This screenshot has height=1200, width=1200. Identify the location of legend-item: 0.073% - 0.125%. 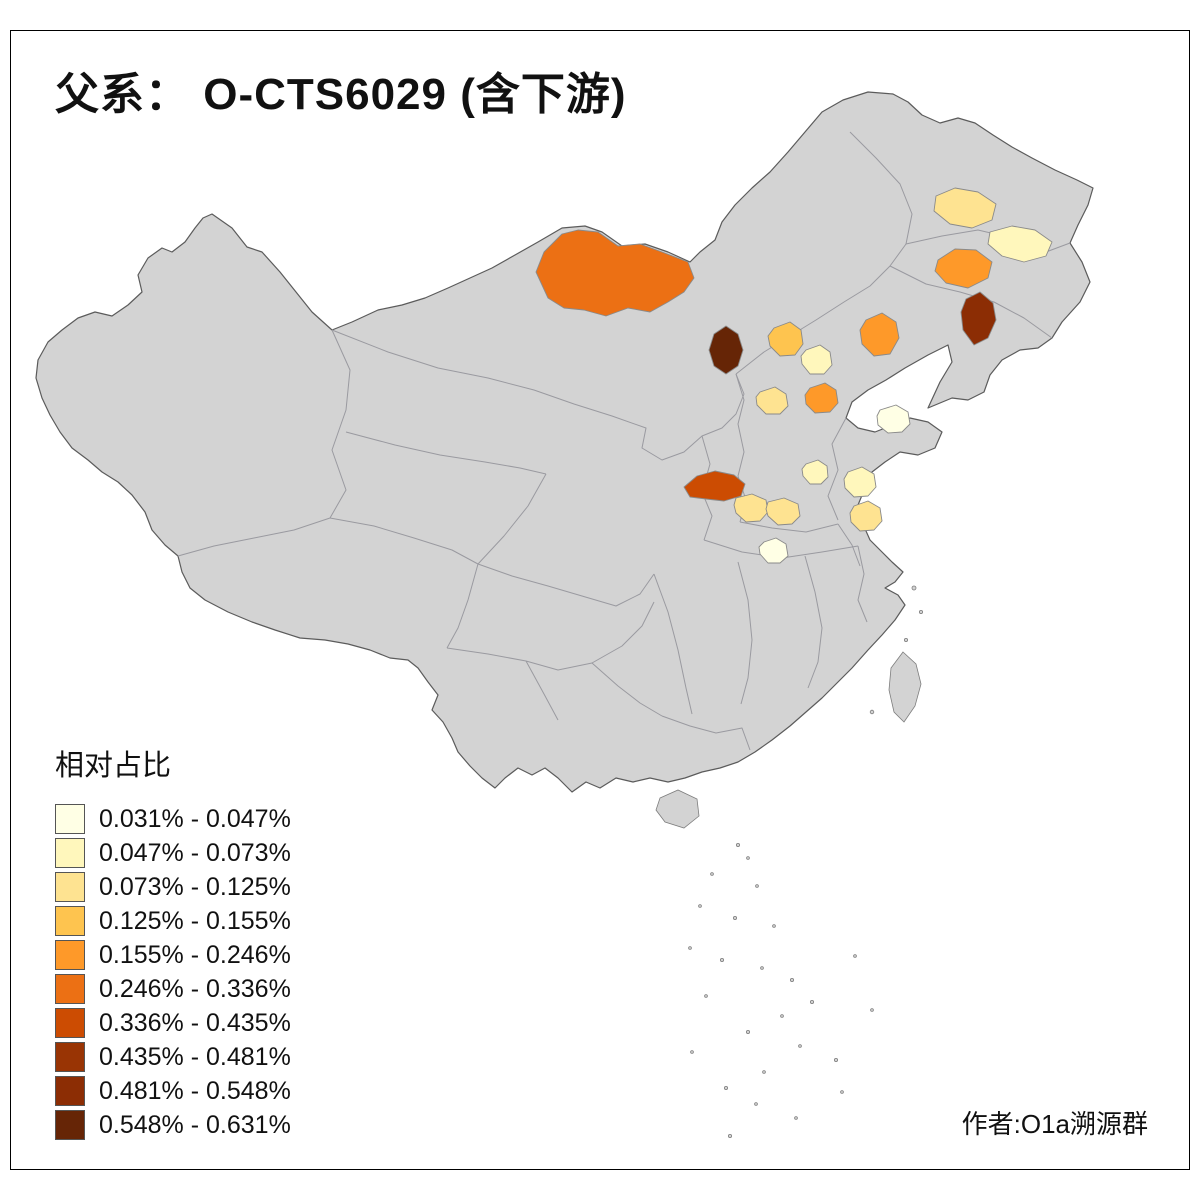
(173, 887).